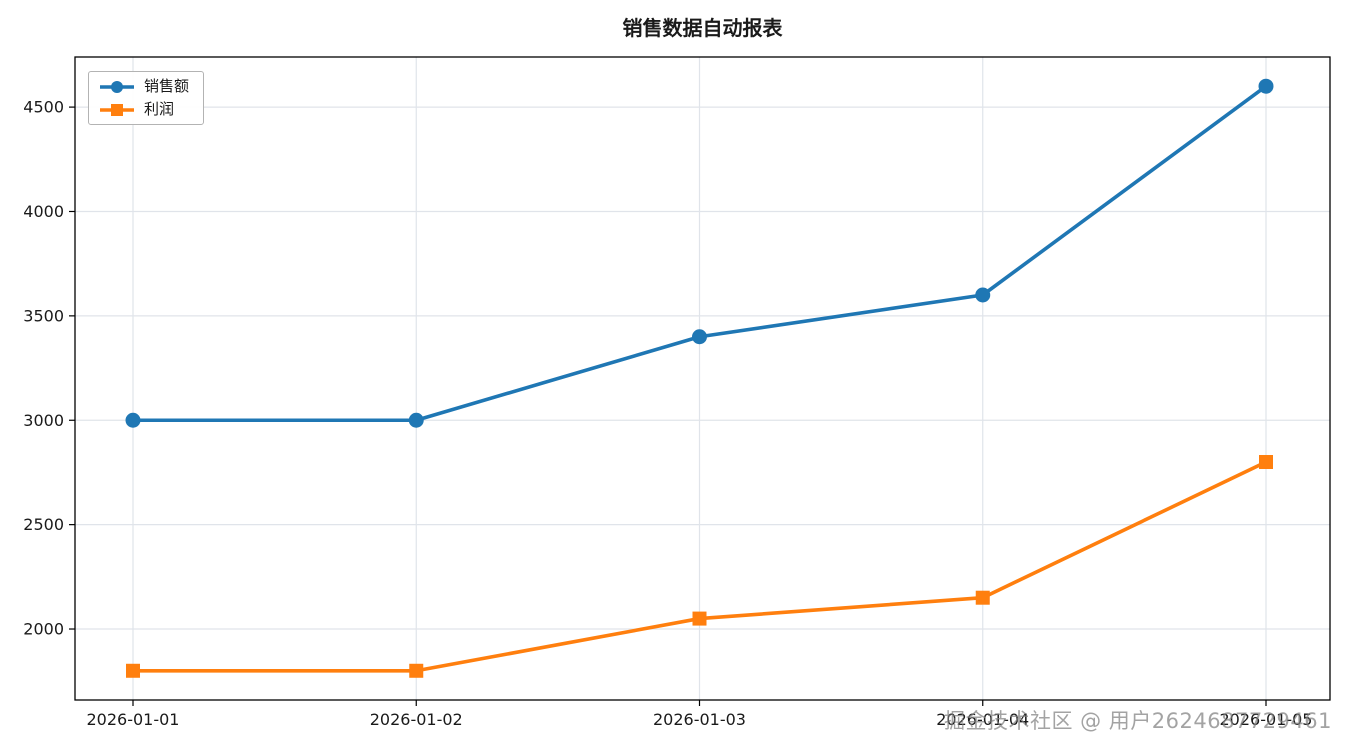 The width and height of the screenshot is (1350, 750). Describe the element at coordinates (699, 719) in the screenshot. I see `x-tick-label: 2026-01-03` at that location.